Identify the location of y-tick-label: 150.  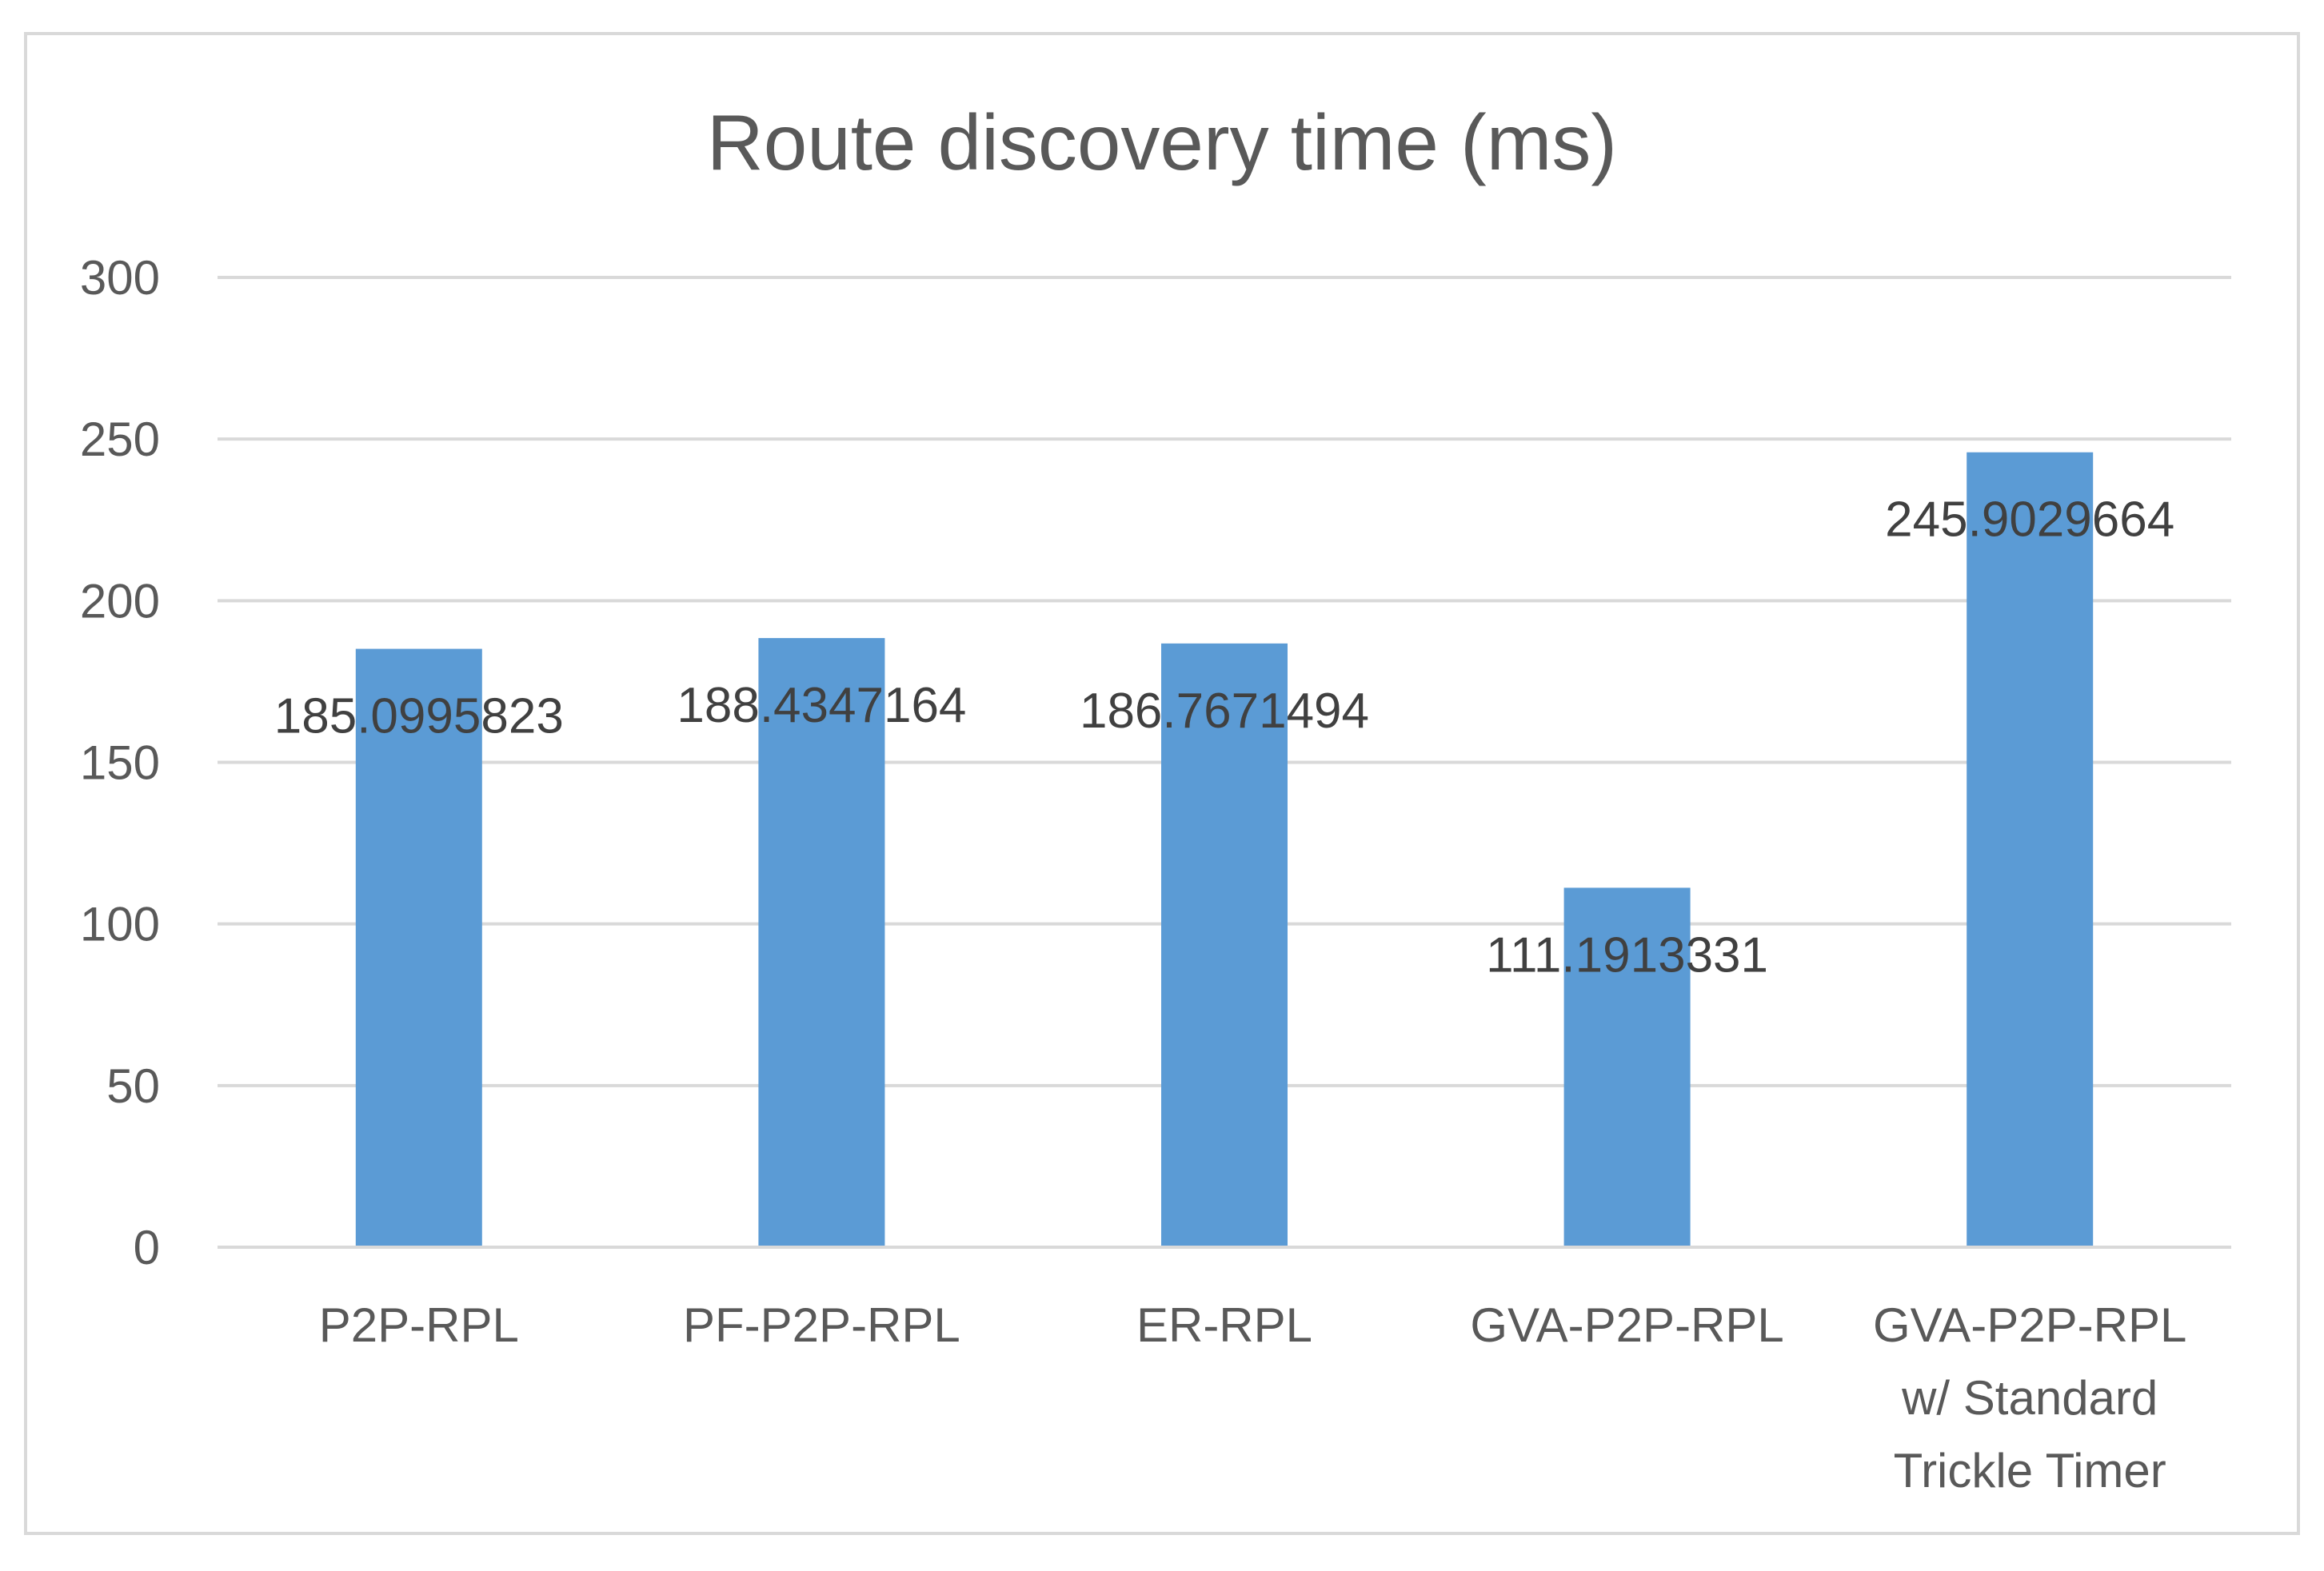
(120, 763).